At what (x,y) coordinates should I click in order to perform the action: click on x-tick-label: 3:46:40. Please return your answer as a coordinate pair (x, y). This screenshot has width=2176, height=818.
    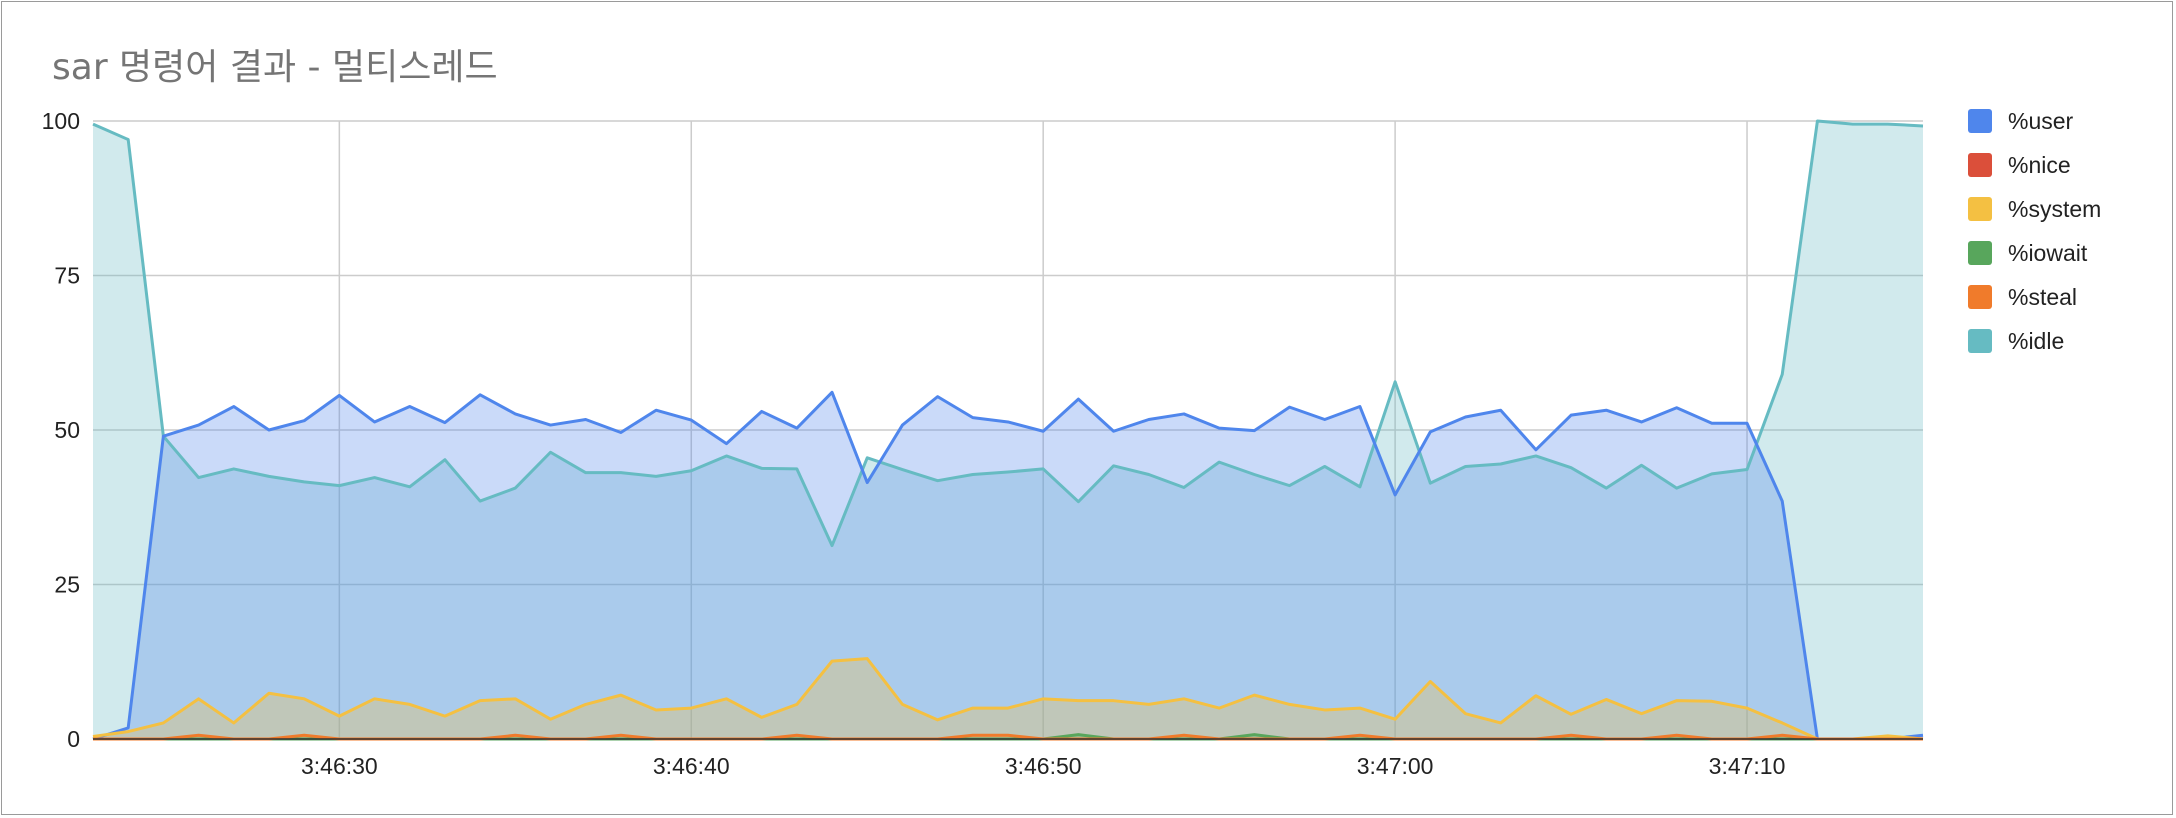
    Looking at the image, I should click on (691, 766).